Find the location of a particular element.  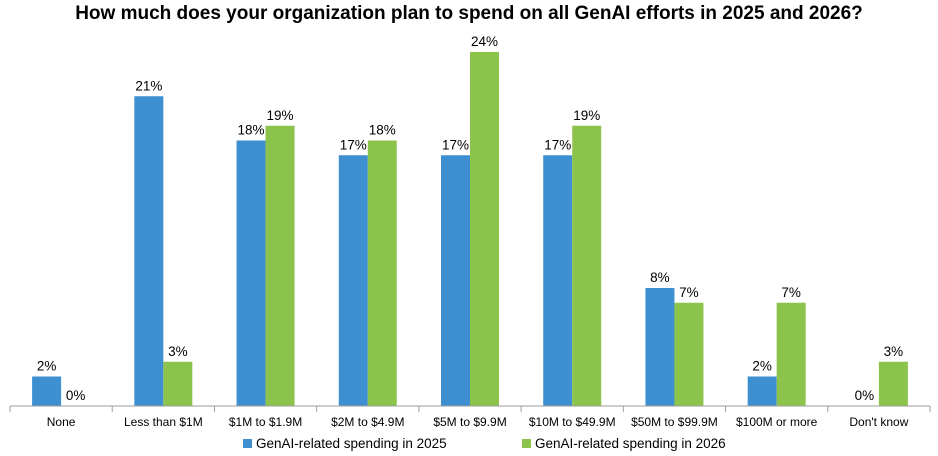

category-label-5m-to-9-9m: $5M to $9.9M is located at coordinates (469, 422).